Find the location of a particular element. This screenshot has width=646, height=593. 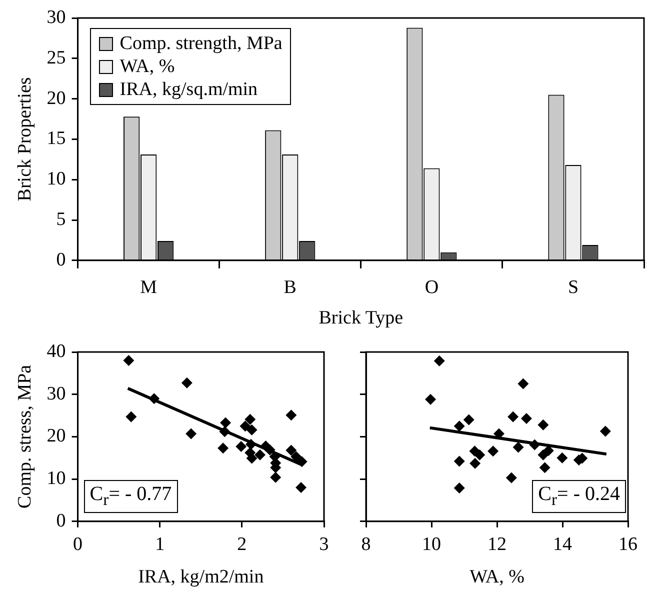

x-axis-title: Brick Type is located at coordinates (361, 318).